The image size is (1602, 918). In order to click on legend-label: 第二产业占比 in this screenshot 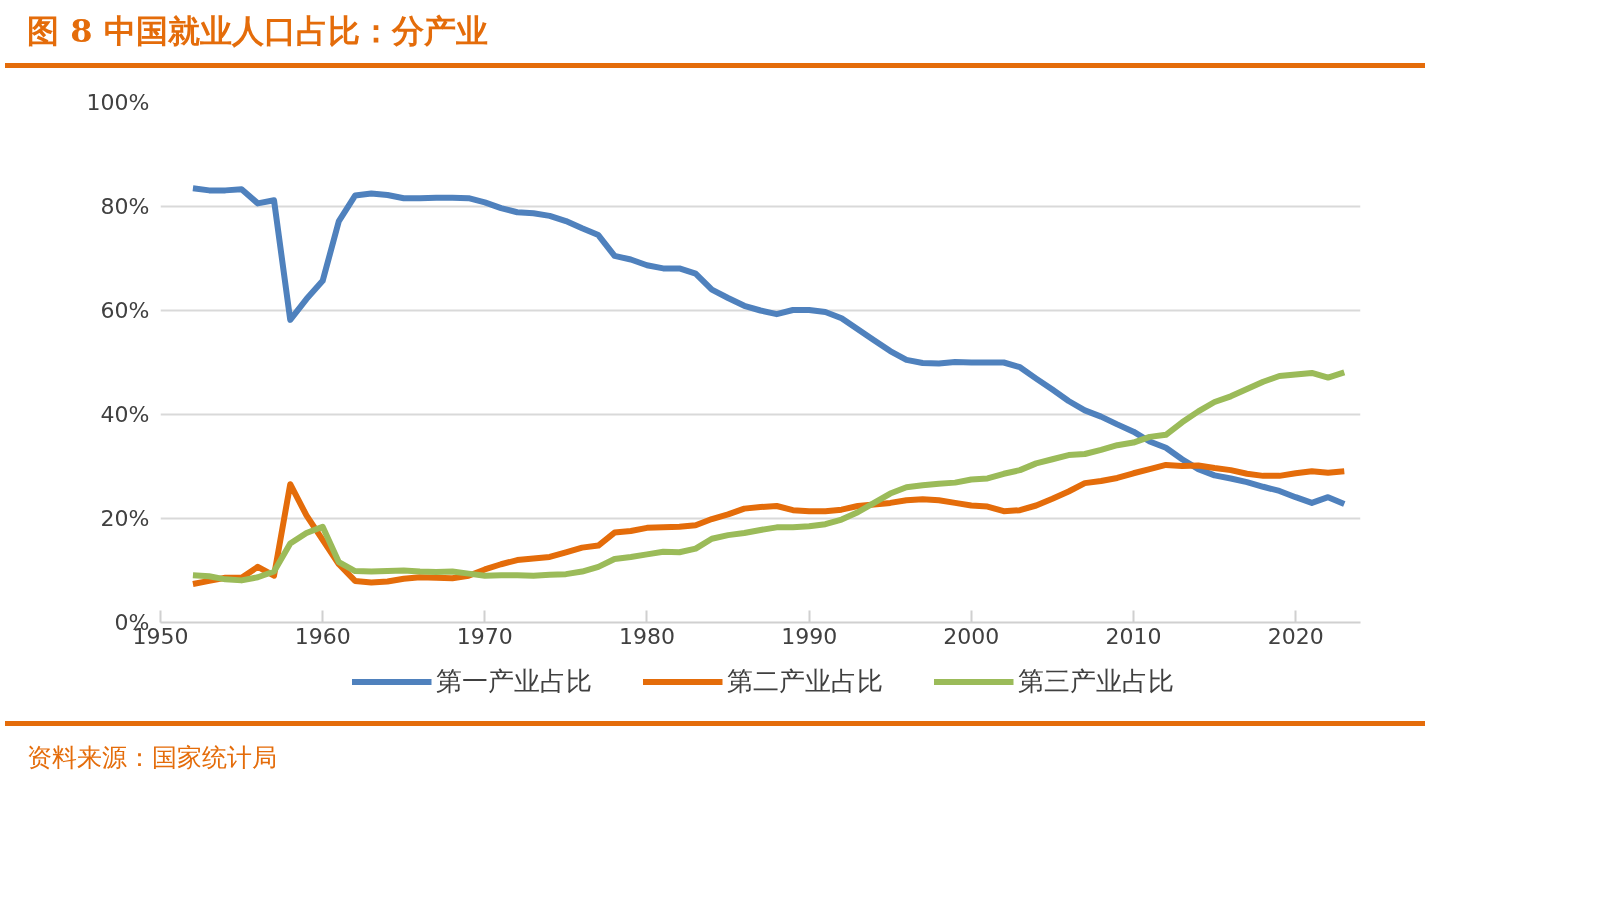, I will do `click(805, 681)`.